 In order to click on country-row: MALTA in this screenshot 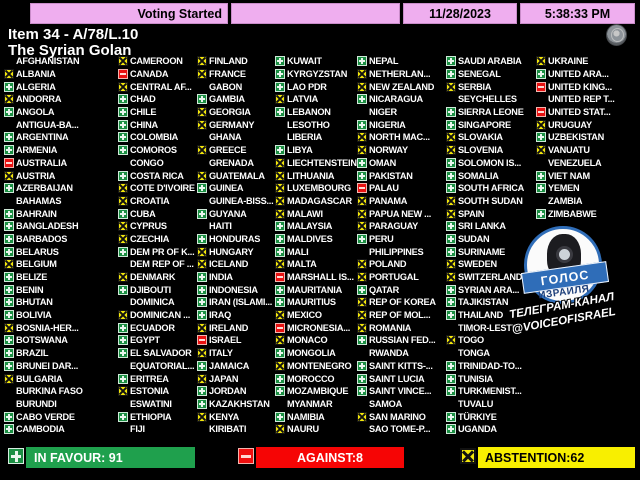, I will do `click(316, 264)`.